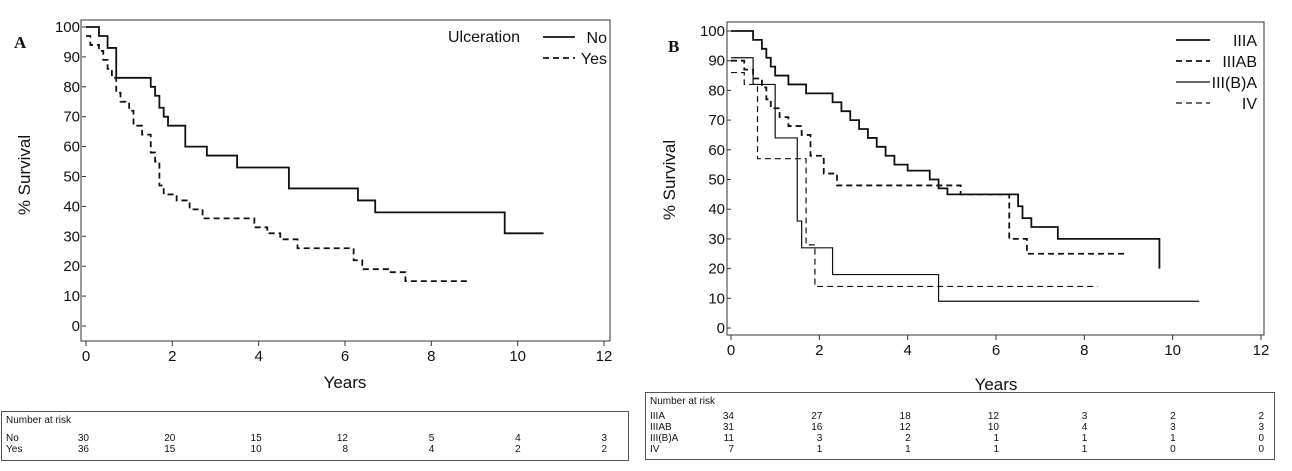 This screenshot has height=471, width=1292. I want to click on y-tick-label-b: 0, so click(721, 328).